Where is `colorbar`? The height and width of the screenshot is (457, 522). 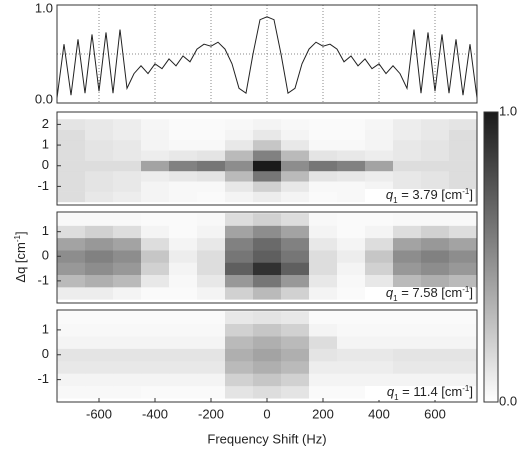 colorbar is located at coordinates (491, 257).